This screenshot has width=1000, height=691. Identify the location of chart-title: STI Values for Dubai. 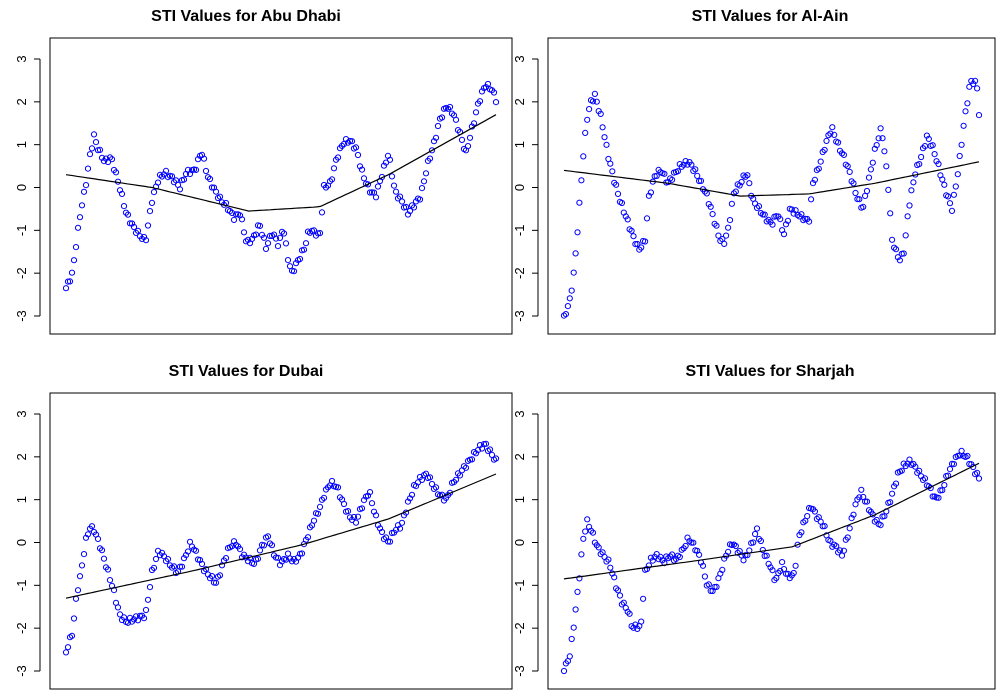
(246, 371).